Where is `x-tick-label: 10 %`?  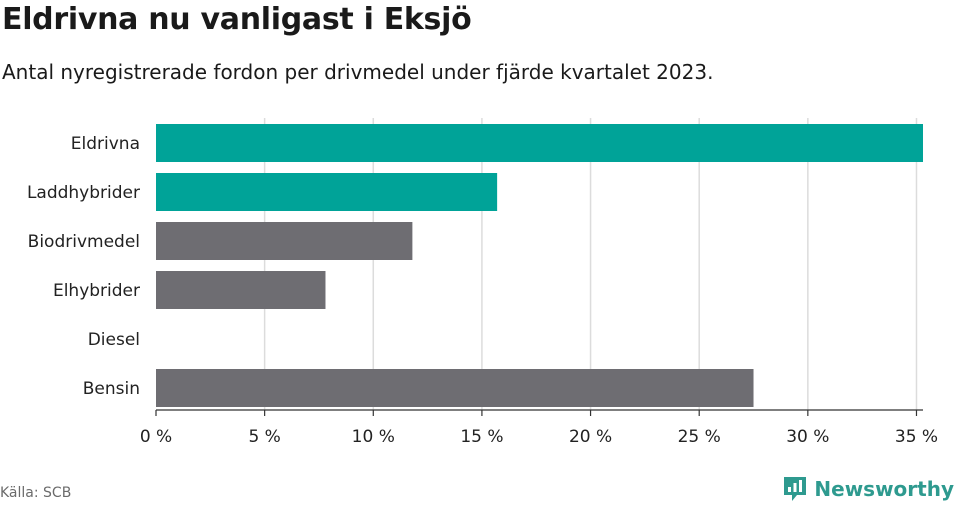 x-tick-label: 10 % is located at coordinates (373, 437).